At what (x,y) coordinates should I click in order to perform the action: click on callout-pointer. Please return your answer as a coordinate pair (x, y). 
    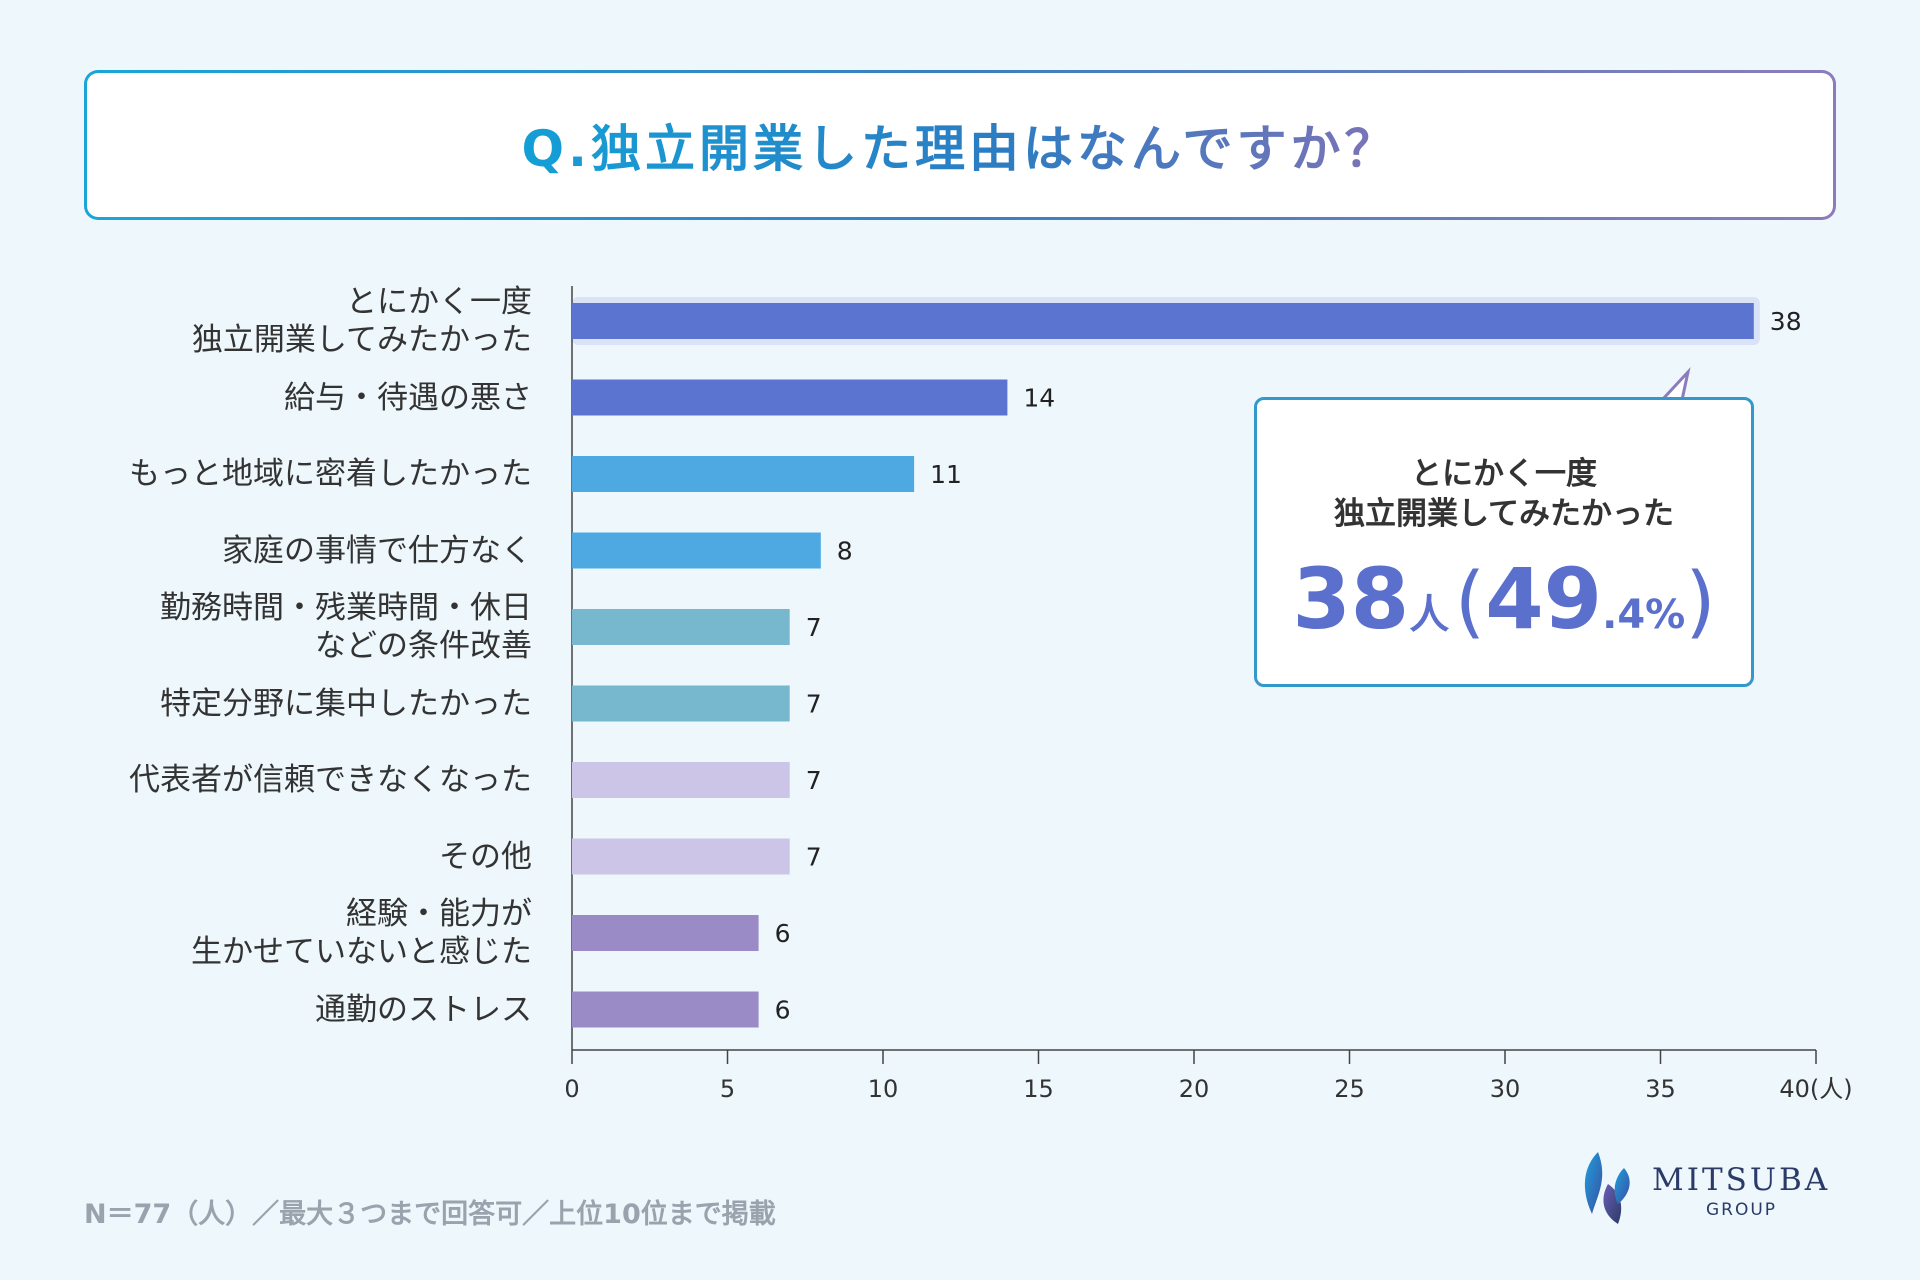
    Looking at the image, I should click on (1675, 384).